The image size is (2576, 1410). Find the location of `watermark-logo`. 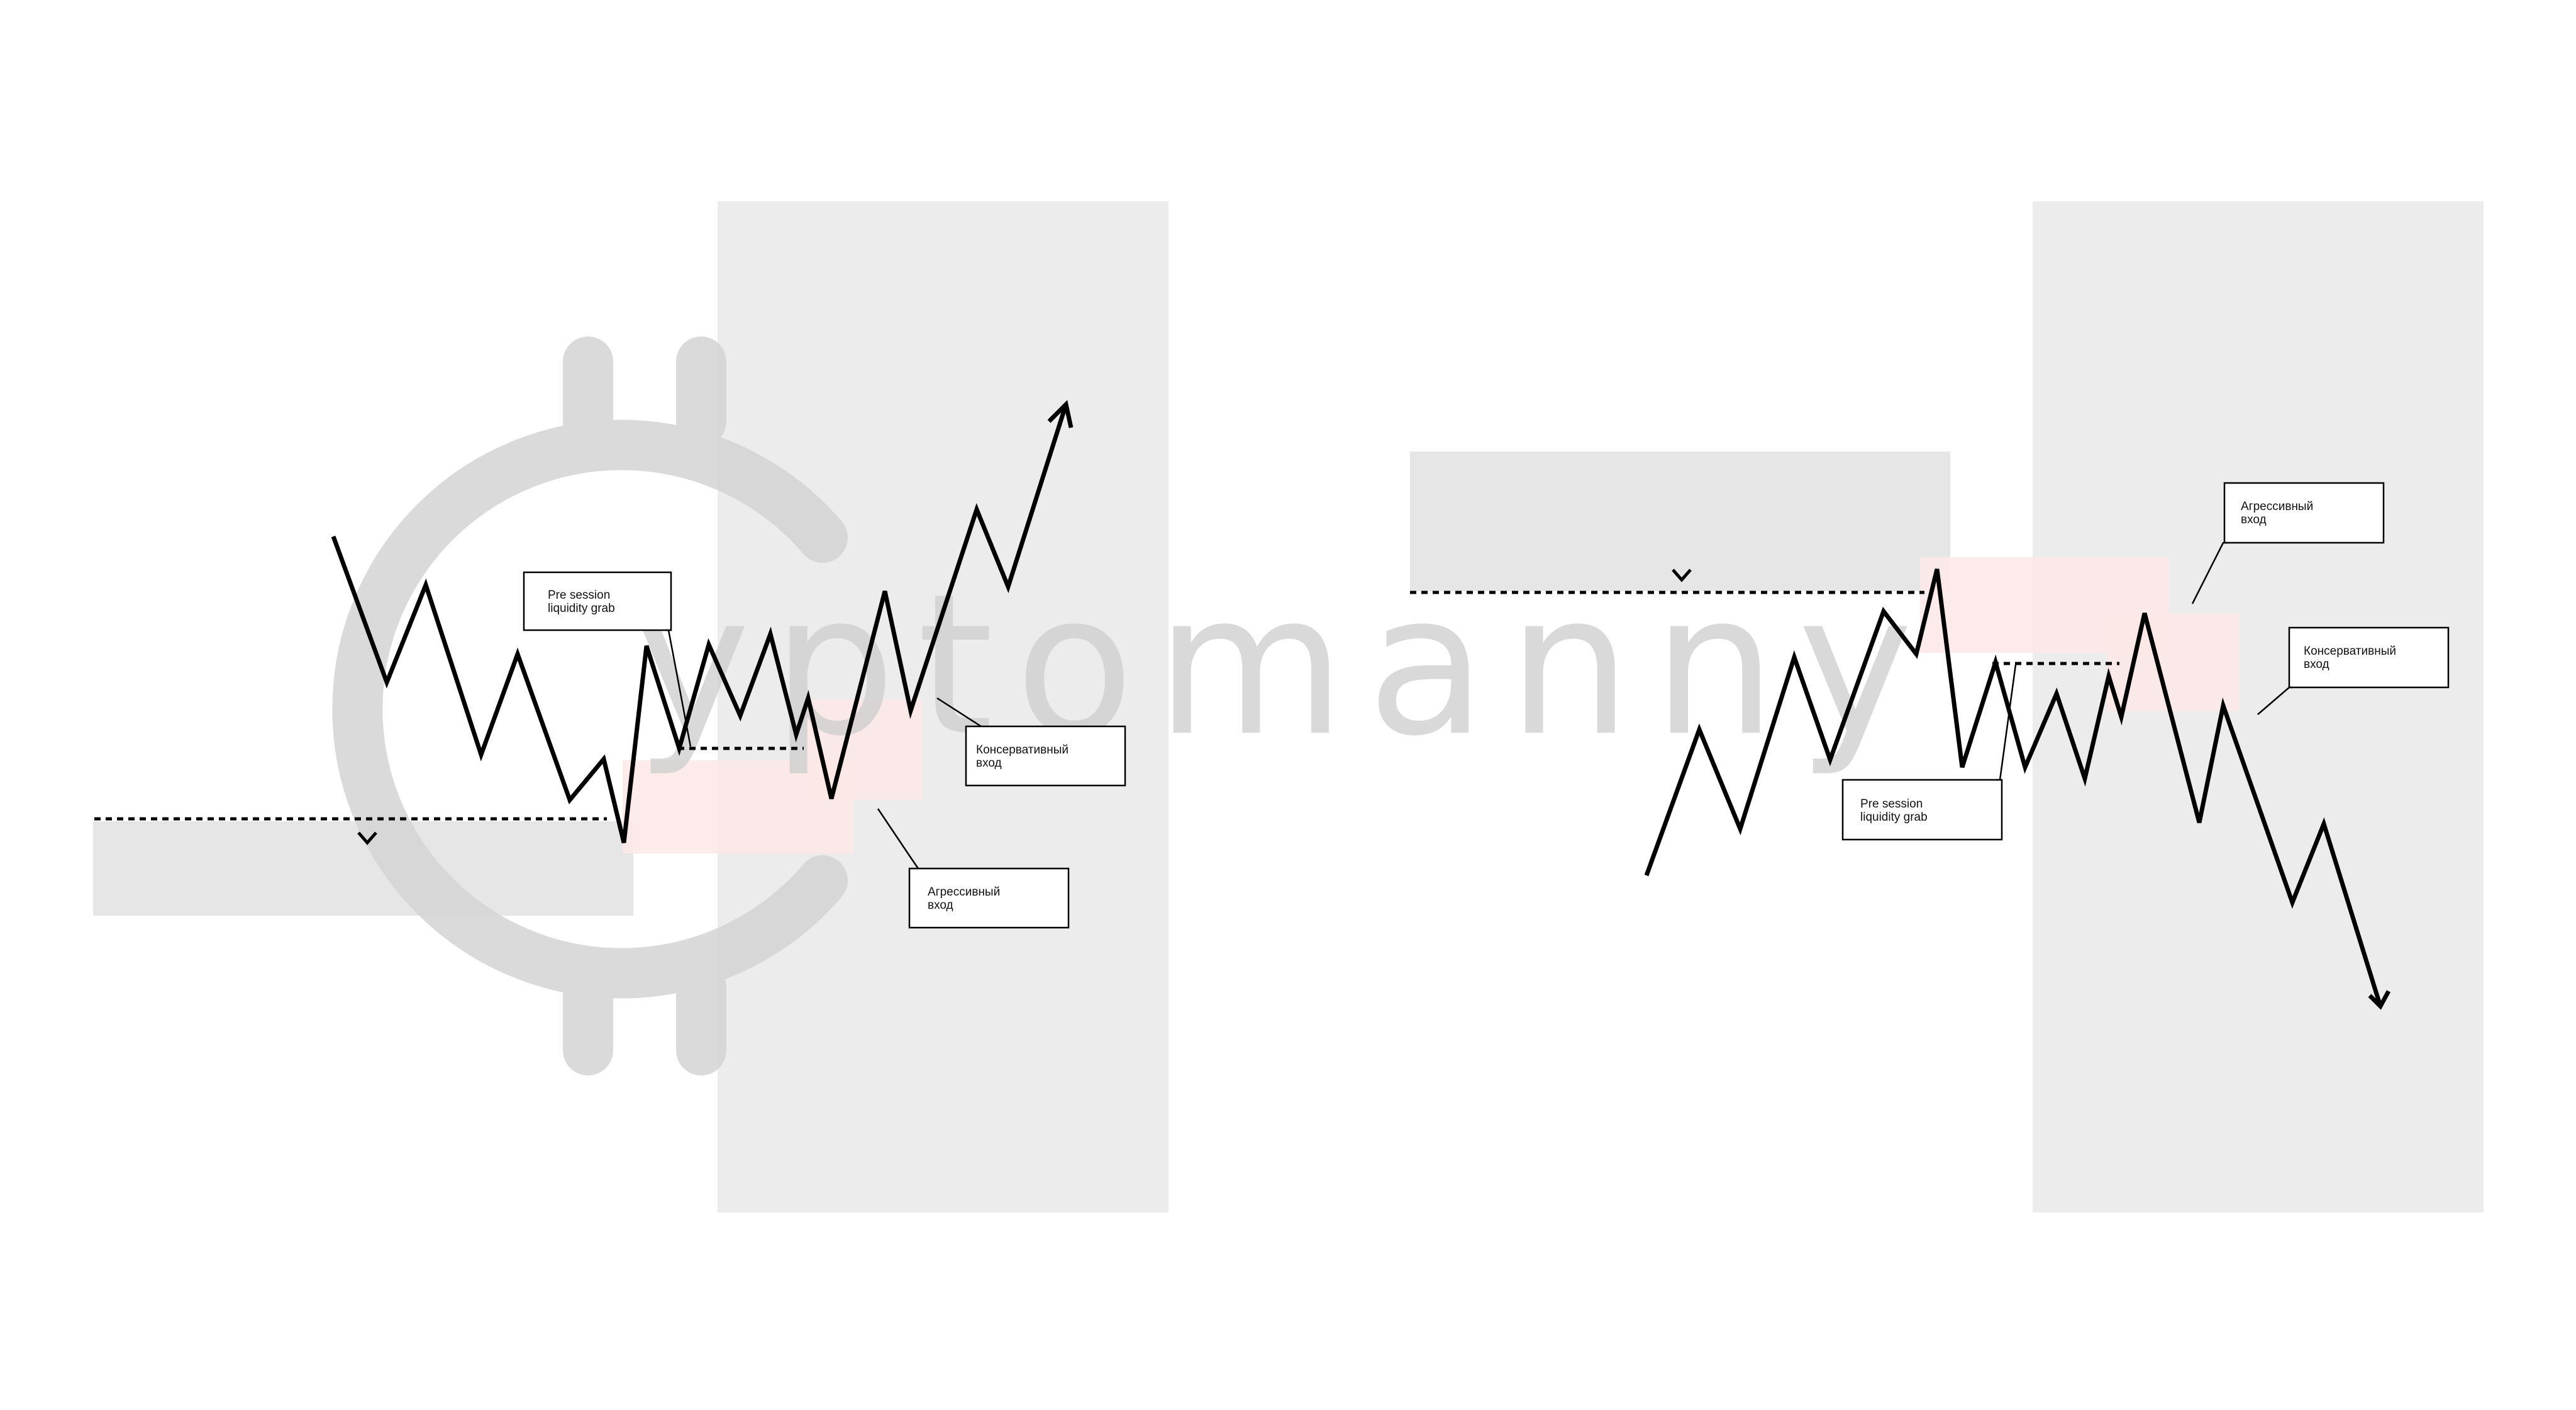

watermark-logo is located at coordinates (590, 705).